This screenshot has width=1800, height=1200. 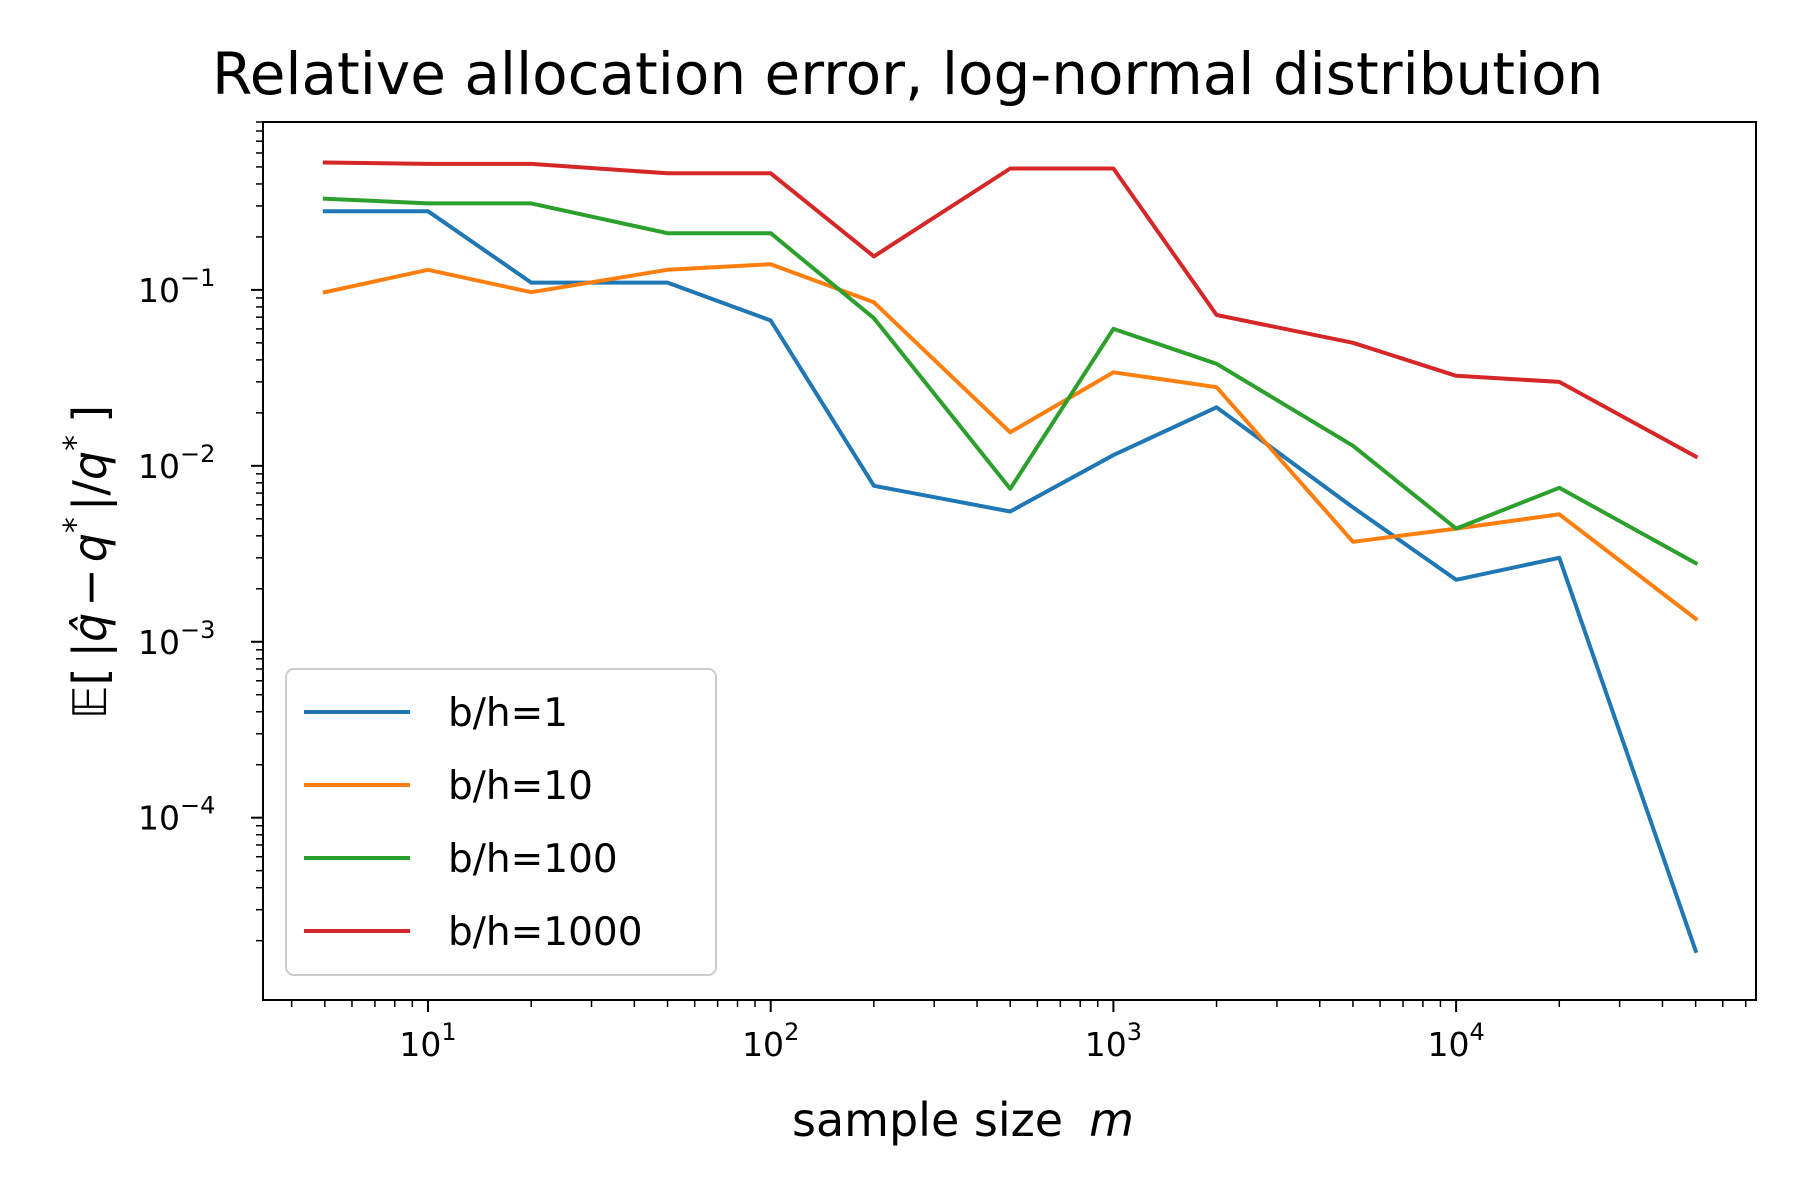 I want to click on y-label-close-bracket: ], so click(x=90, y=414).